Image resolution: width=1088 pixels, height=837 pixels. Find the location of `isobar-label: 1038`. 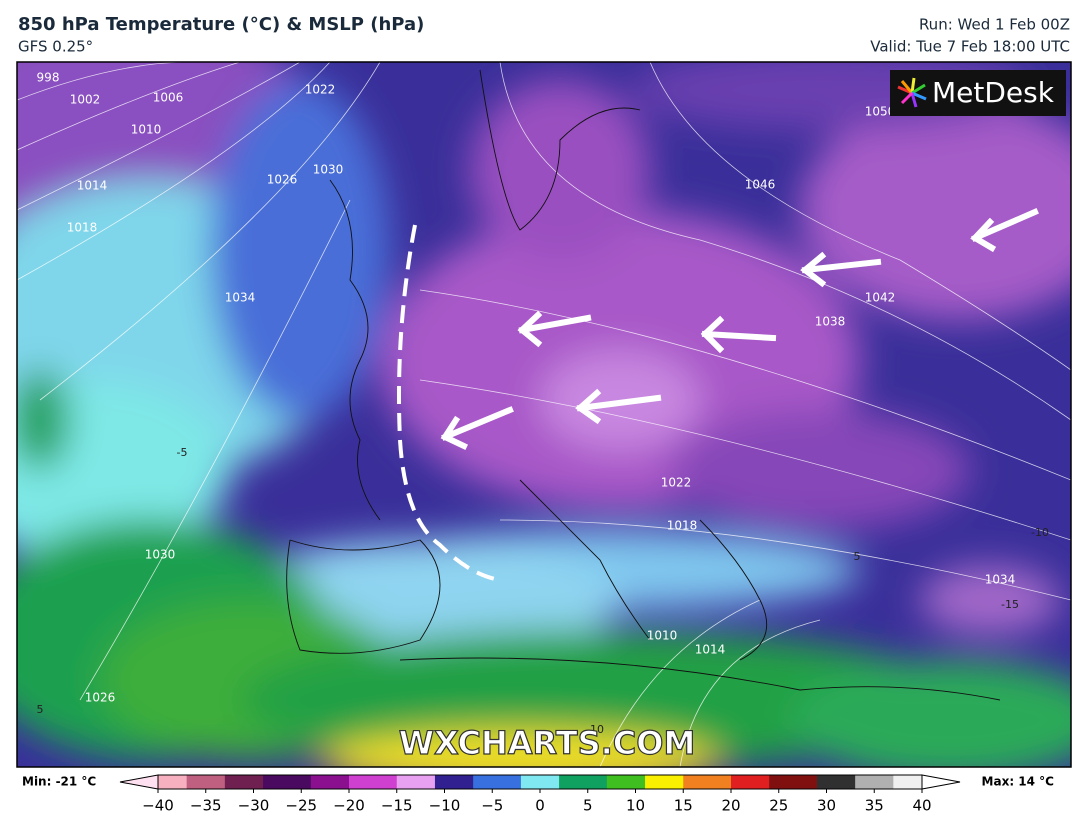

isobar-label: 1038 is located at coordinates (830, 322).